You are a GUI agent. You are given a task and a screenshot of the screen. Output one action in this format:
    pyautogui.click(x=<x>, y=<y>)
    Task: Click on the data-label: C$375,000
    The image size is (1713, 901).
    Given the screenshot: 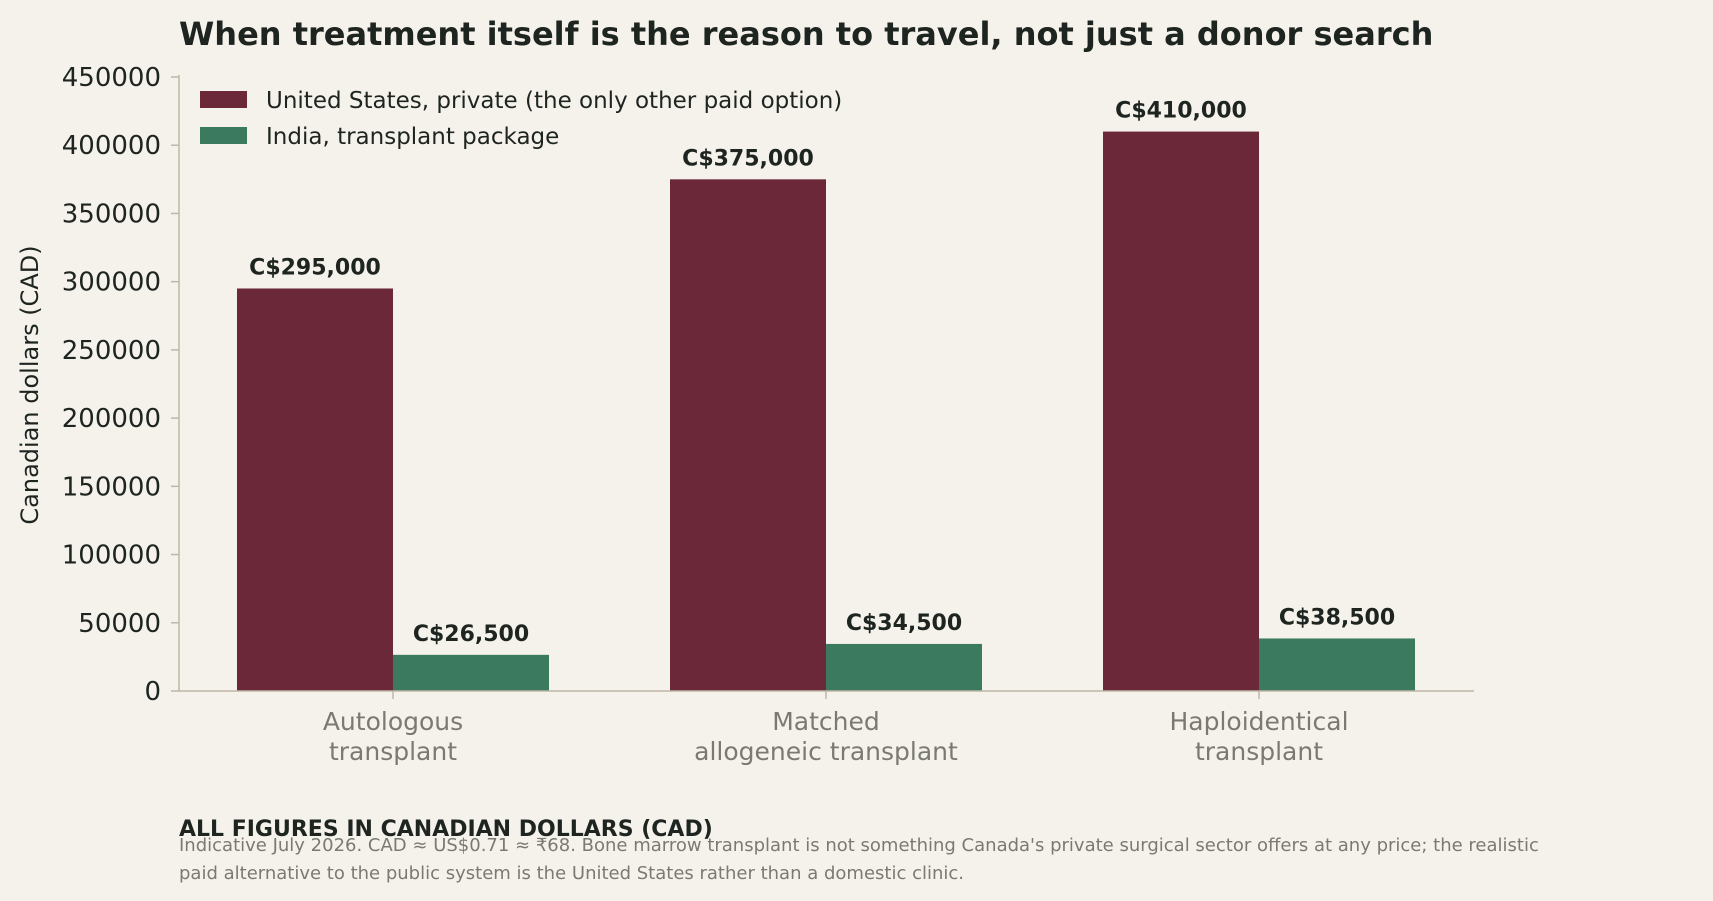 What is the action you would take?
    pyautogui.click(x=748, y=158)
    